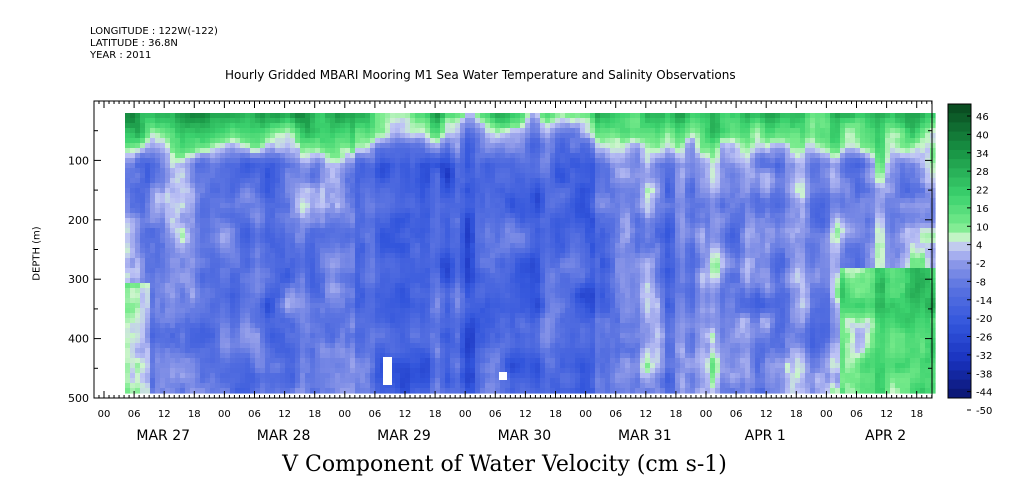 The width and height of the screenshot is (1009, 504). I want to click on colorbar-label: 22, so click(982, 191).